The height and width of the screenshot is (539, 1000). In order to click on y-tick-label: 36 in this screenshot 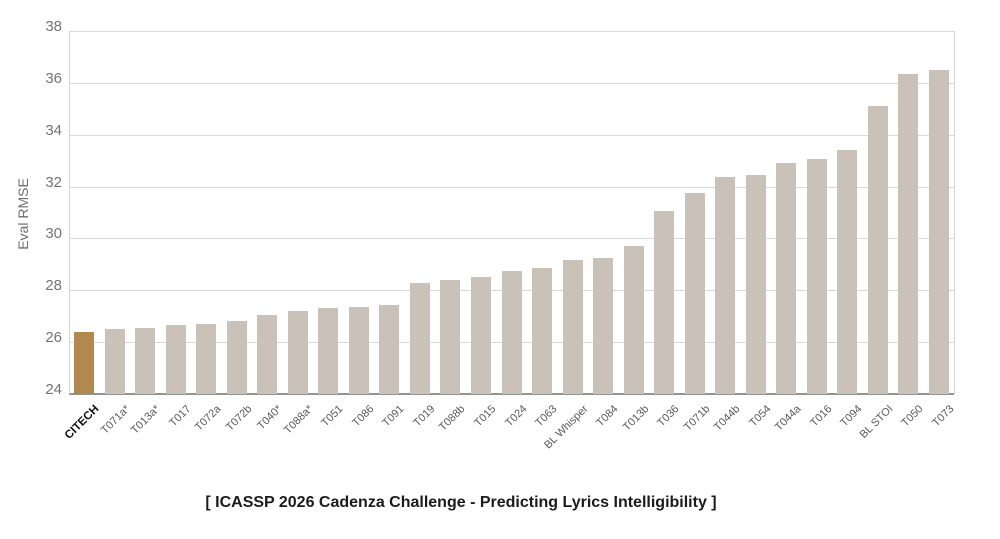, I will do `click(53, 78)`.